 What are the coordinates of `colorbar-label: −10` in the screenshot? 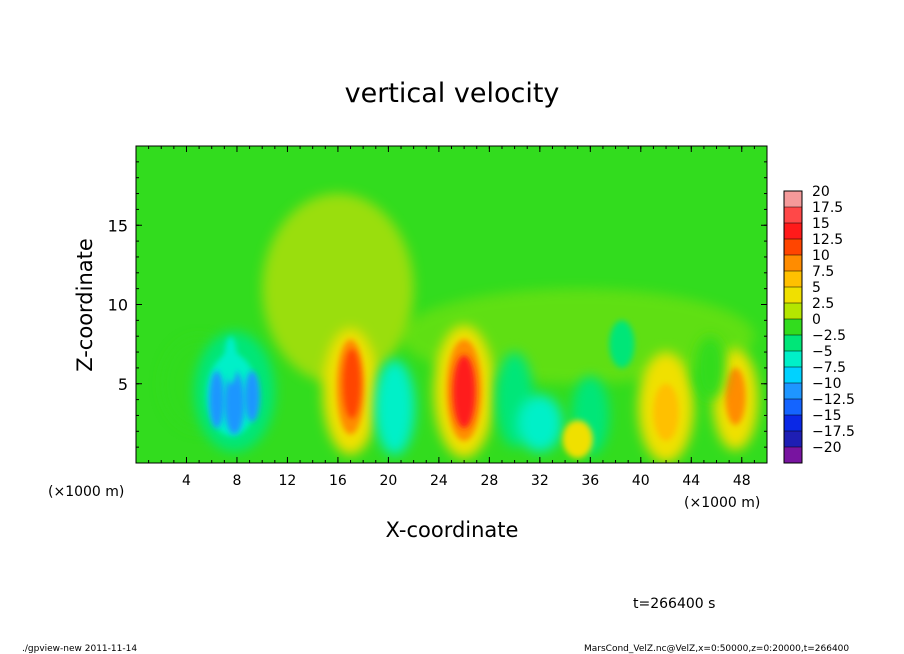 It's located at (827, 384).